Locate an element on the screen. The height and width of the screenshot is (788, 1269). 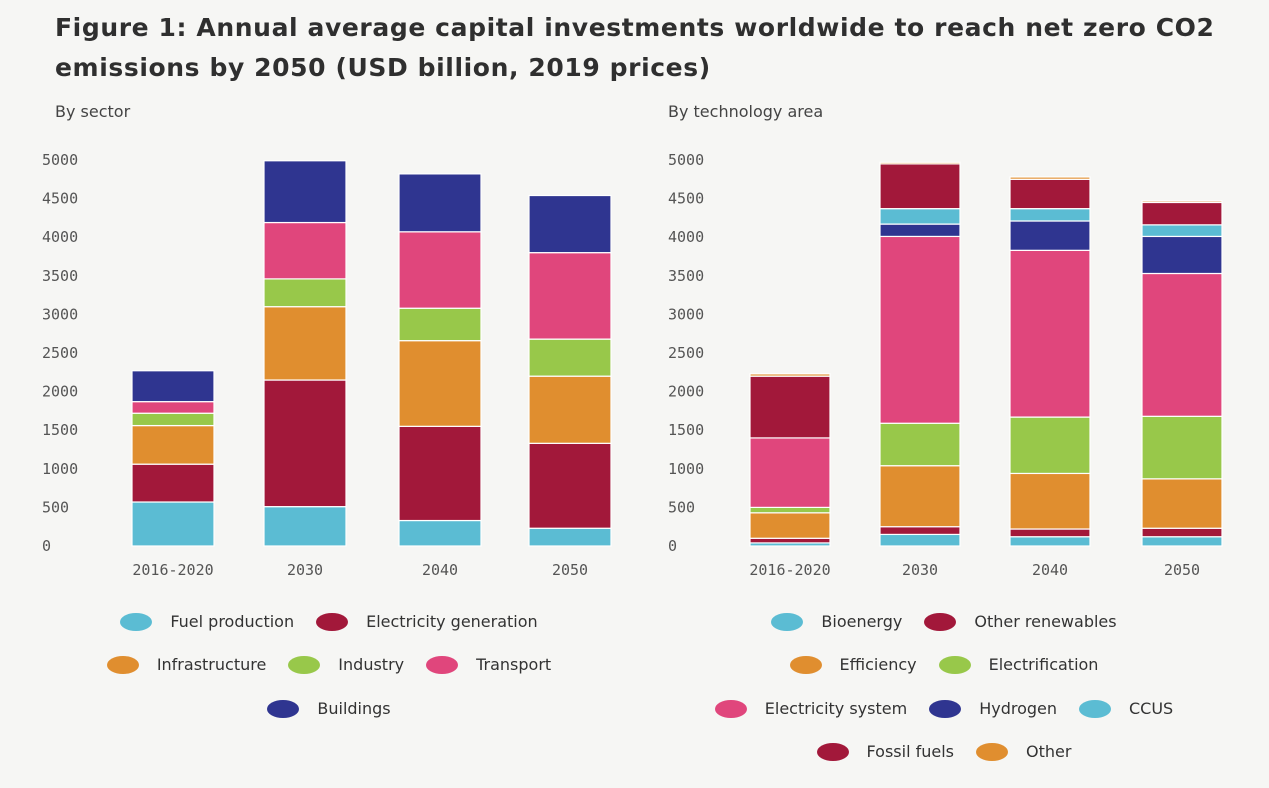
left-y-tick-label: 4000 is located at coordinates (60, 237).